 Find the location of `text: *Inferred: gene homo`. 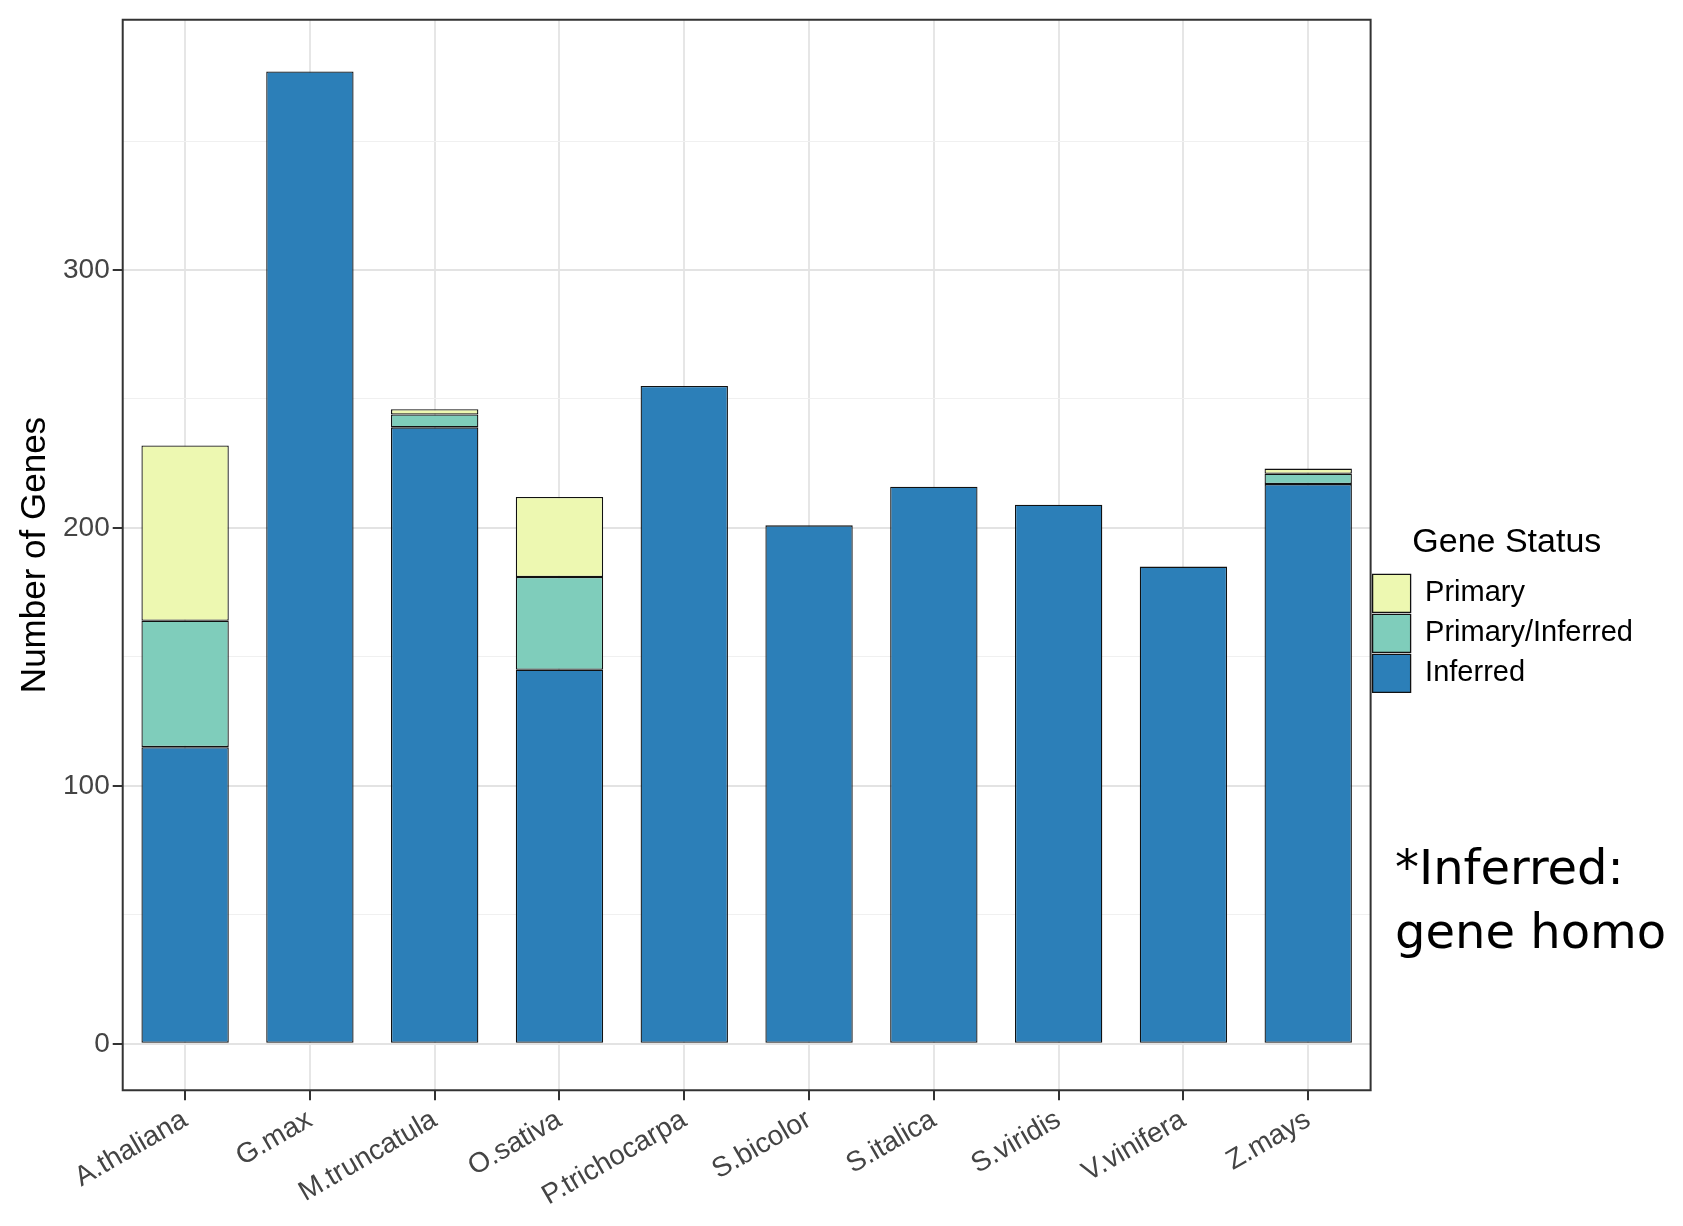

text: *Inferred: gene homo is located at coordinates (1531, 899).